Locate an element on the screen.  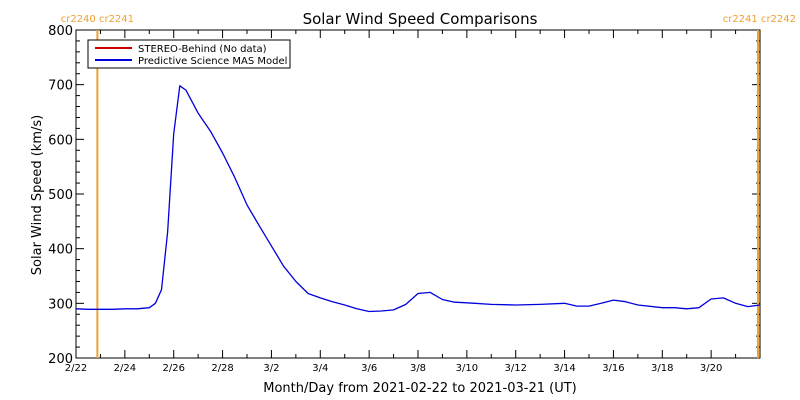
legend-label-stereo: STEREO-Behind (No data) is located at coordinates (202, 49).